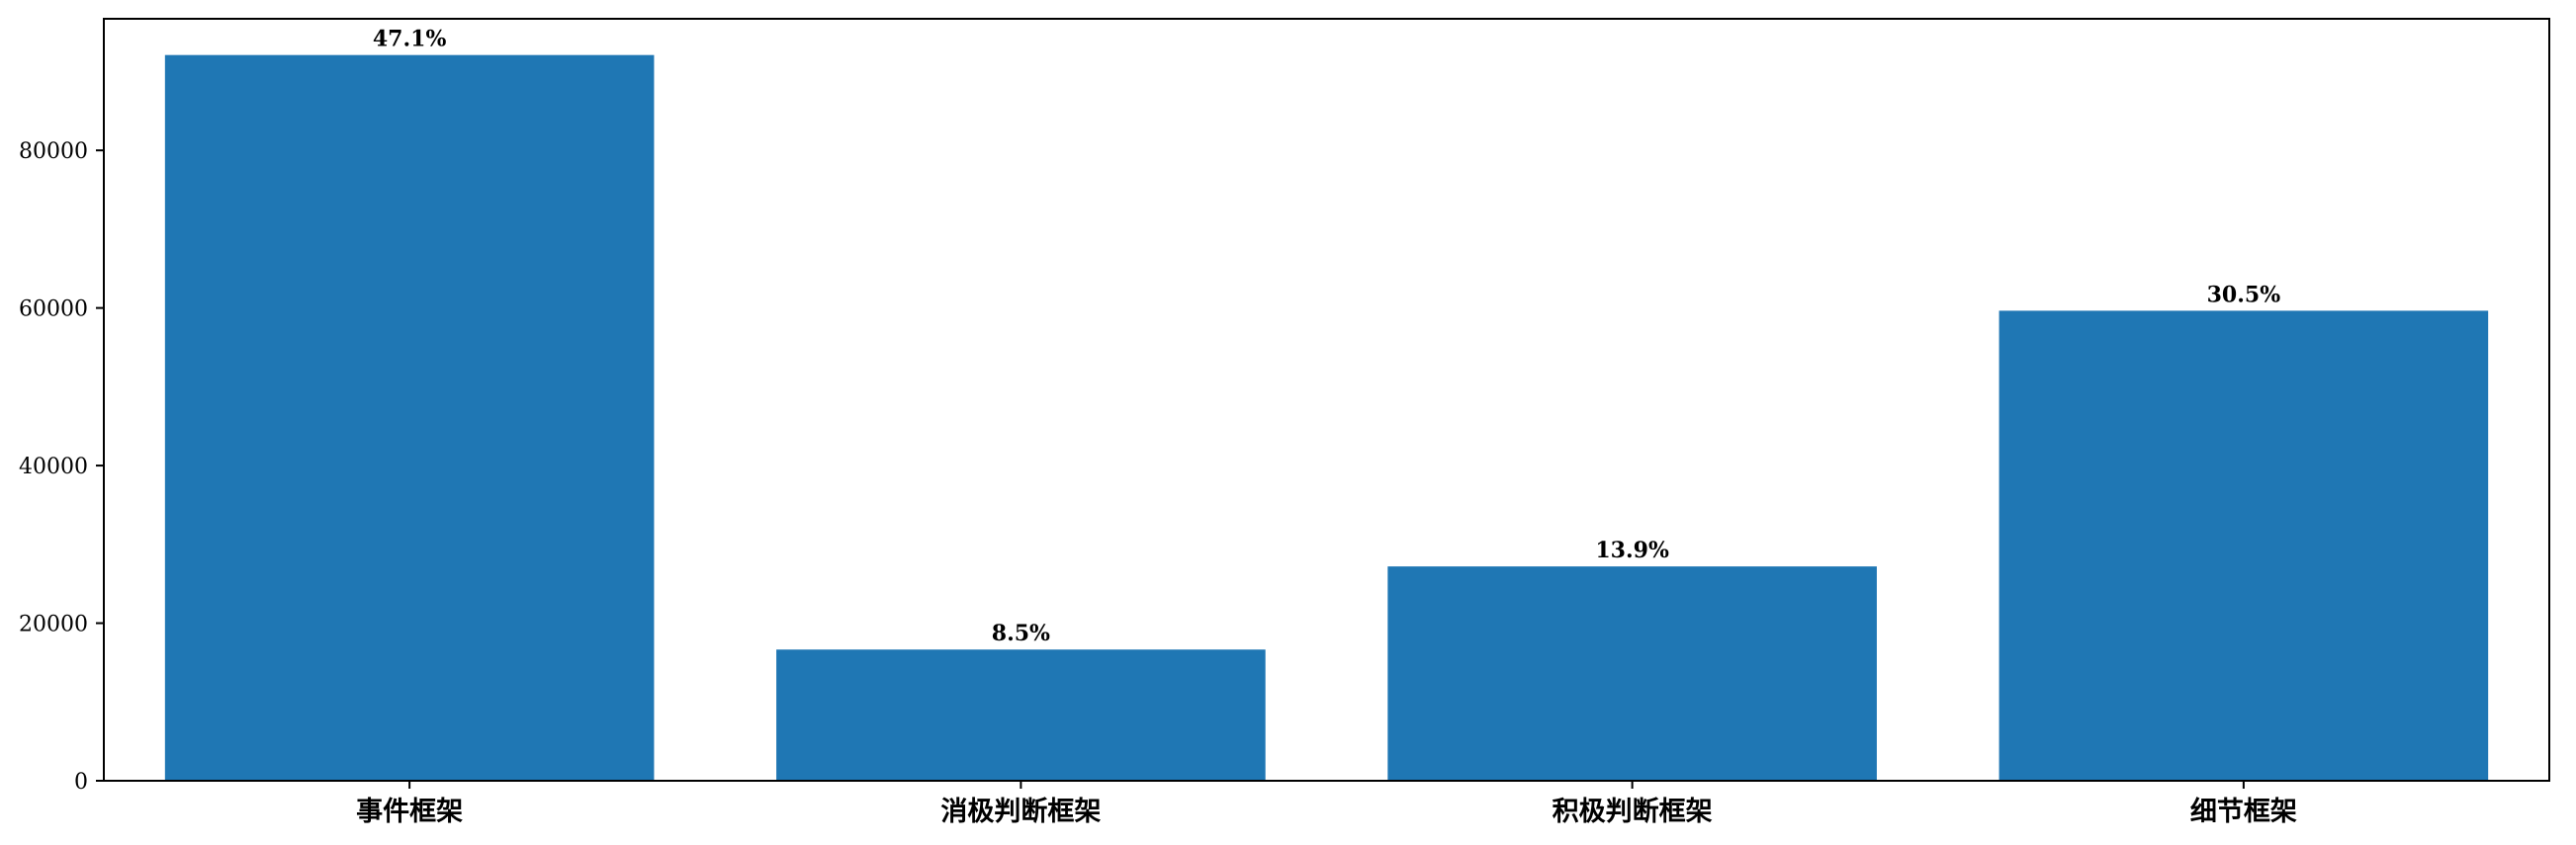 The width and height of the screenshot is (2576, 845). What do you see at coordinates (2244, 294) in the screenshot?
I see `bar-value-label: 30.5%` at bounding box center [2244, 294].